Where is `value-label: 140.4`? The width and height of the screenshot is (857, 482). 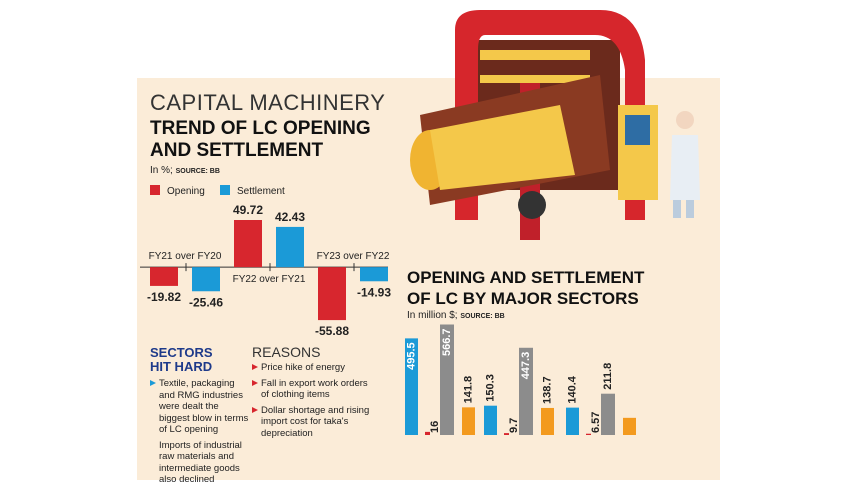 value-label: 140.4 is located at coordinates (572, 389).